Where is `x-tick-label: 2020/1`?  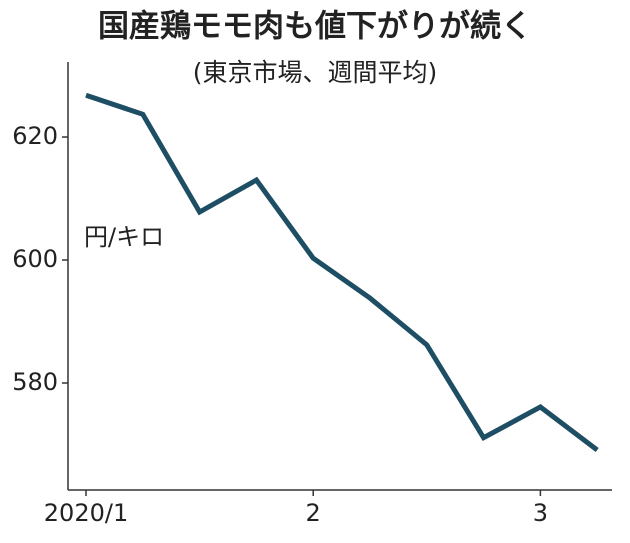 x-tick-label: 2020/1 is located at coordinates (86, 513).